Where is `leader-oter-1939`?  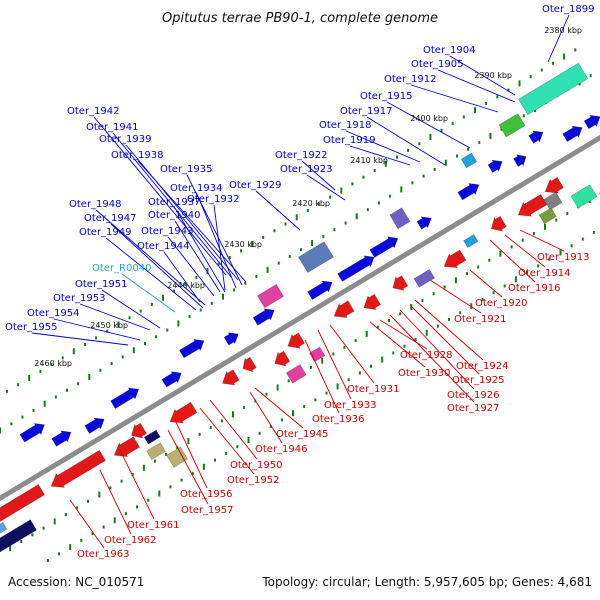 leader-oter-1939 is located at coordinates (182, 212).